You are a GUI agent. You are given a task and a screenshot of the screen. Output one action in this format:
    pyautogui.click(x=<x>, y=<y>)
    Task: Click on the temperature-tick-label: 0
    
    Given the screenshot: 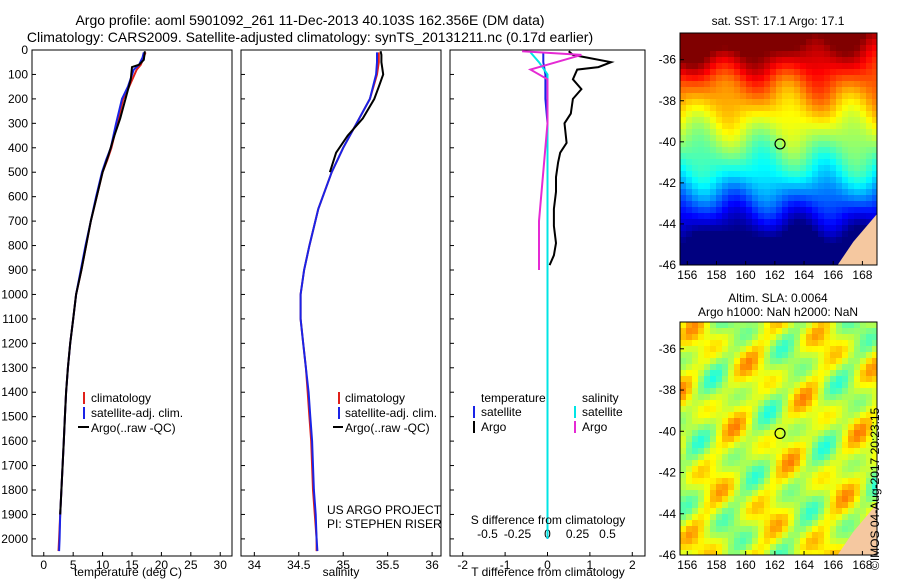 What is the action you would take?
    pyautogui.click(x=43, y=565)
    